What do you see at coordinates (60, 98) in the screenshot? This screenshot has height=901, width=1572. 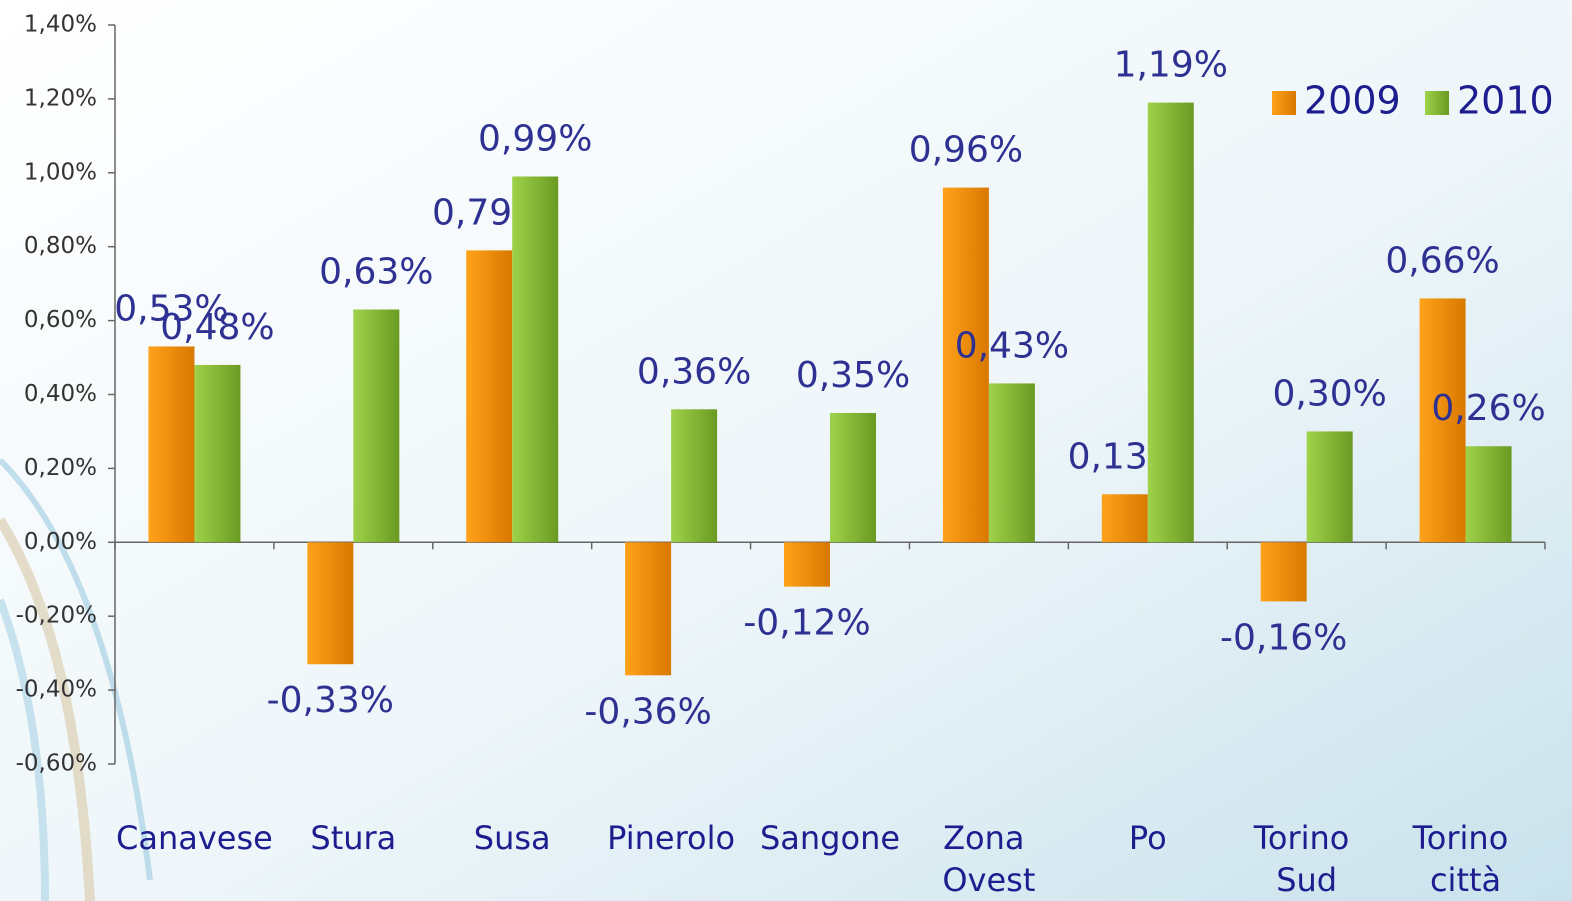 I see `y-tick-label: 1,20%` at bounding box center [60, 98].